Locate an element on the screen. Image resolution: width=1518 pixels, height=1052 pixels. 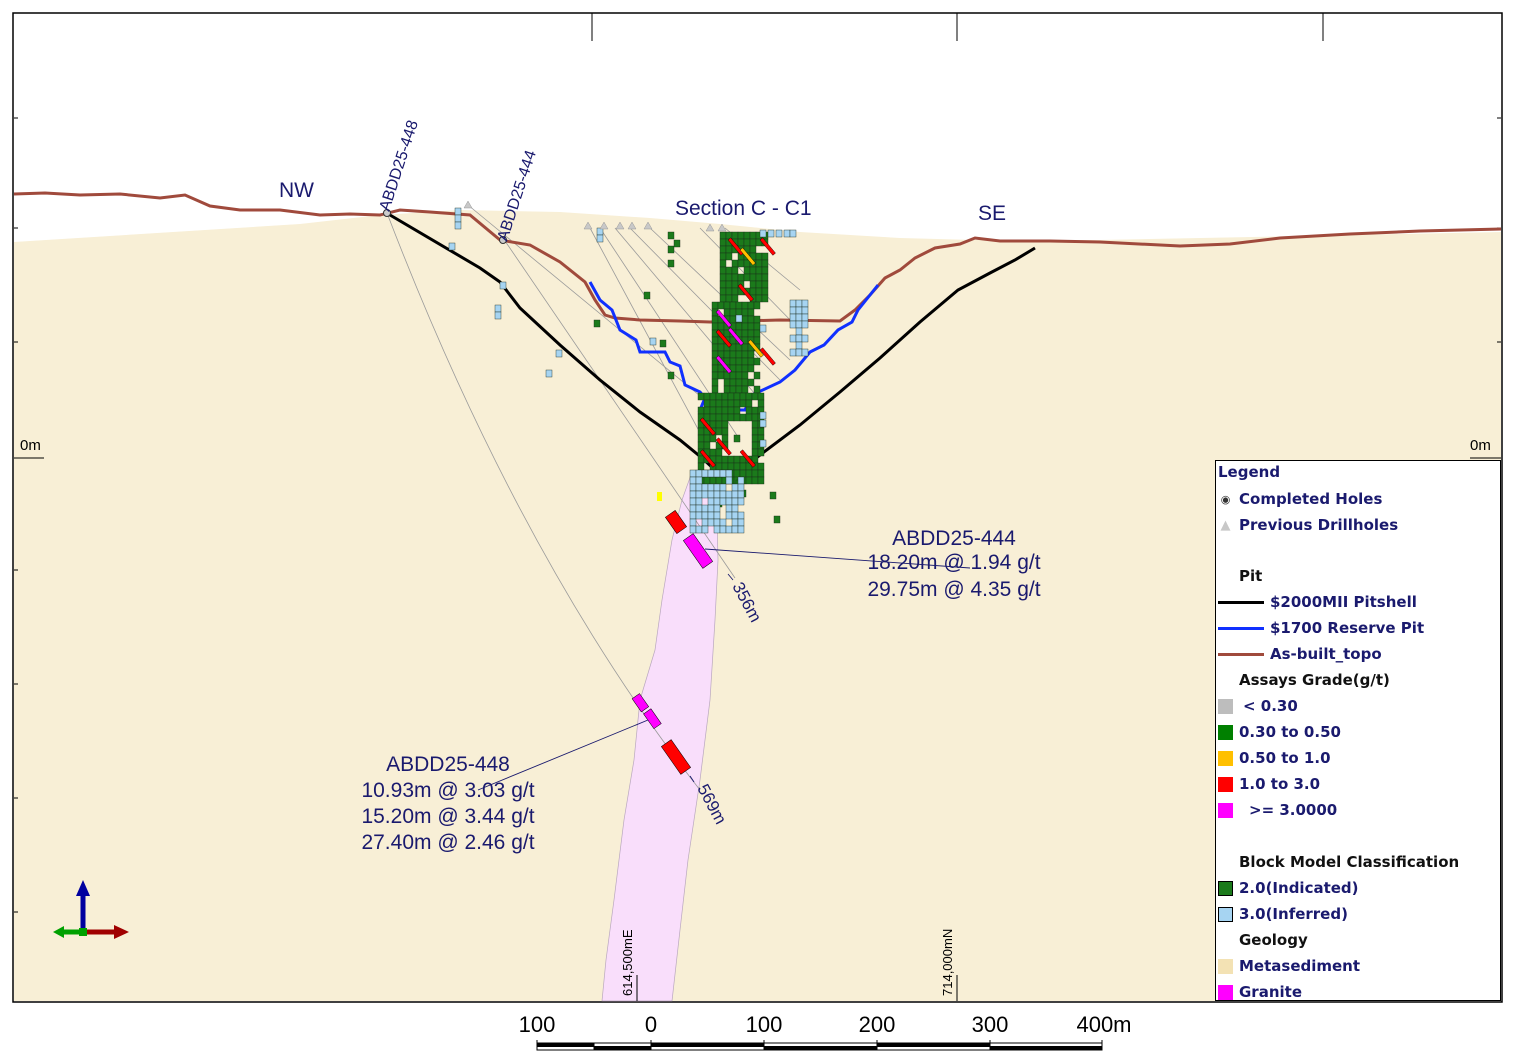
scale-label: 400m is located at coordinates (1104, 1024).